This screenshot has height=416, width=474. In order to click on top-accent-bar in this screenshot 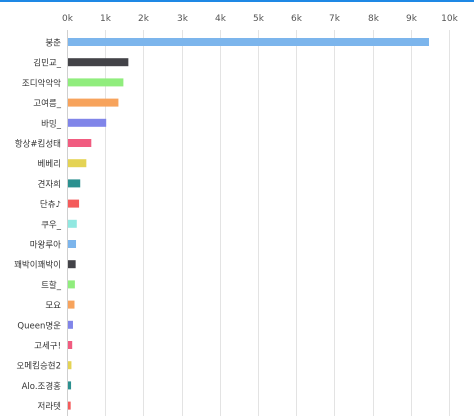, I will do `click(237, 1)`.